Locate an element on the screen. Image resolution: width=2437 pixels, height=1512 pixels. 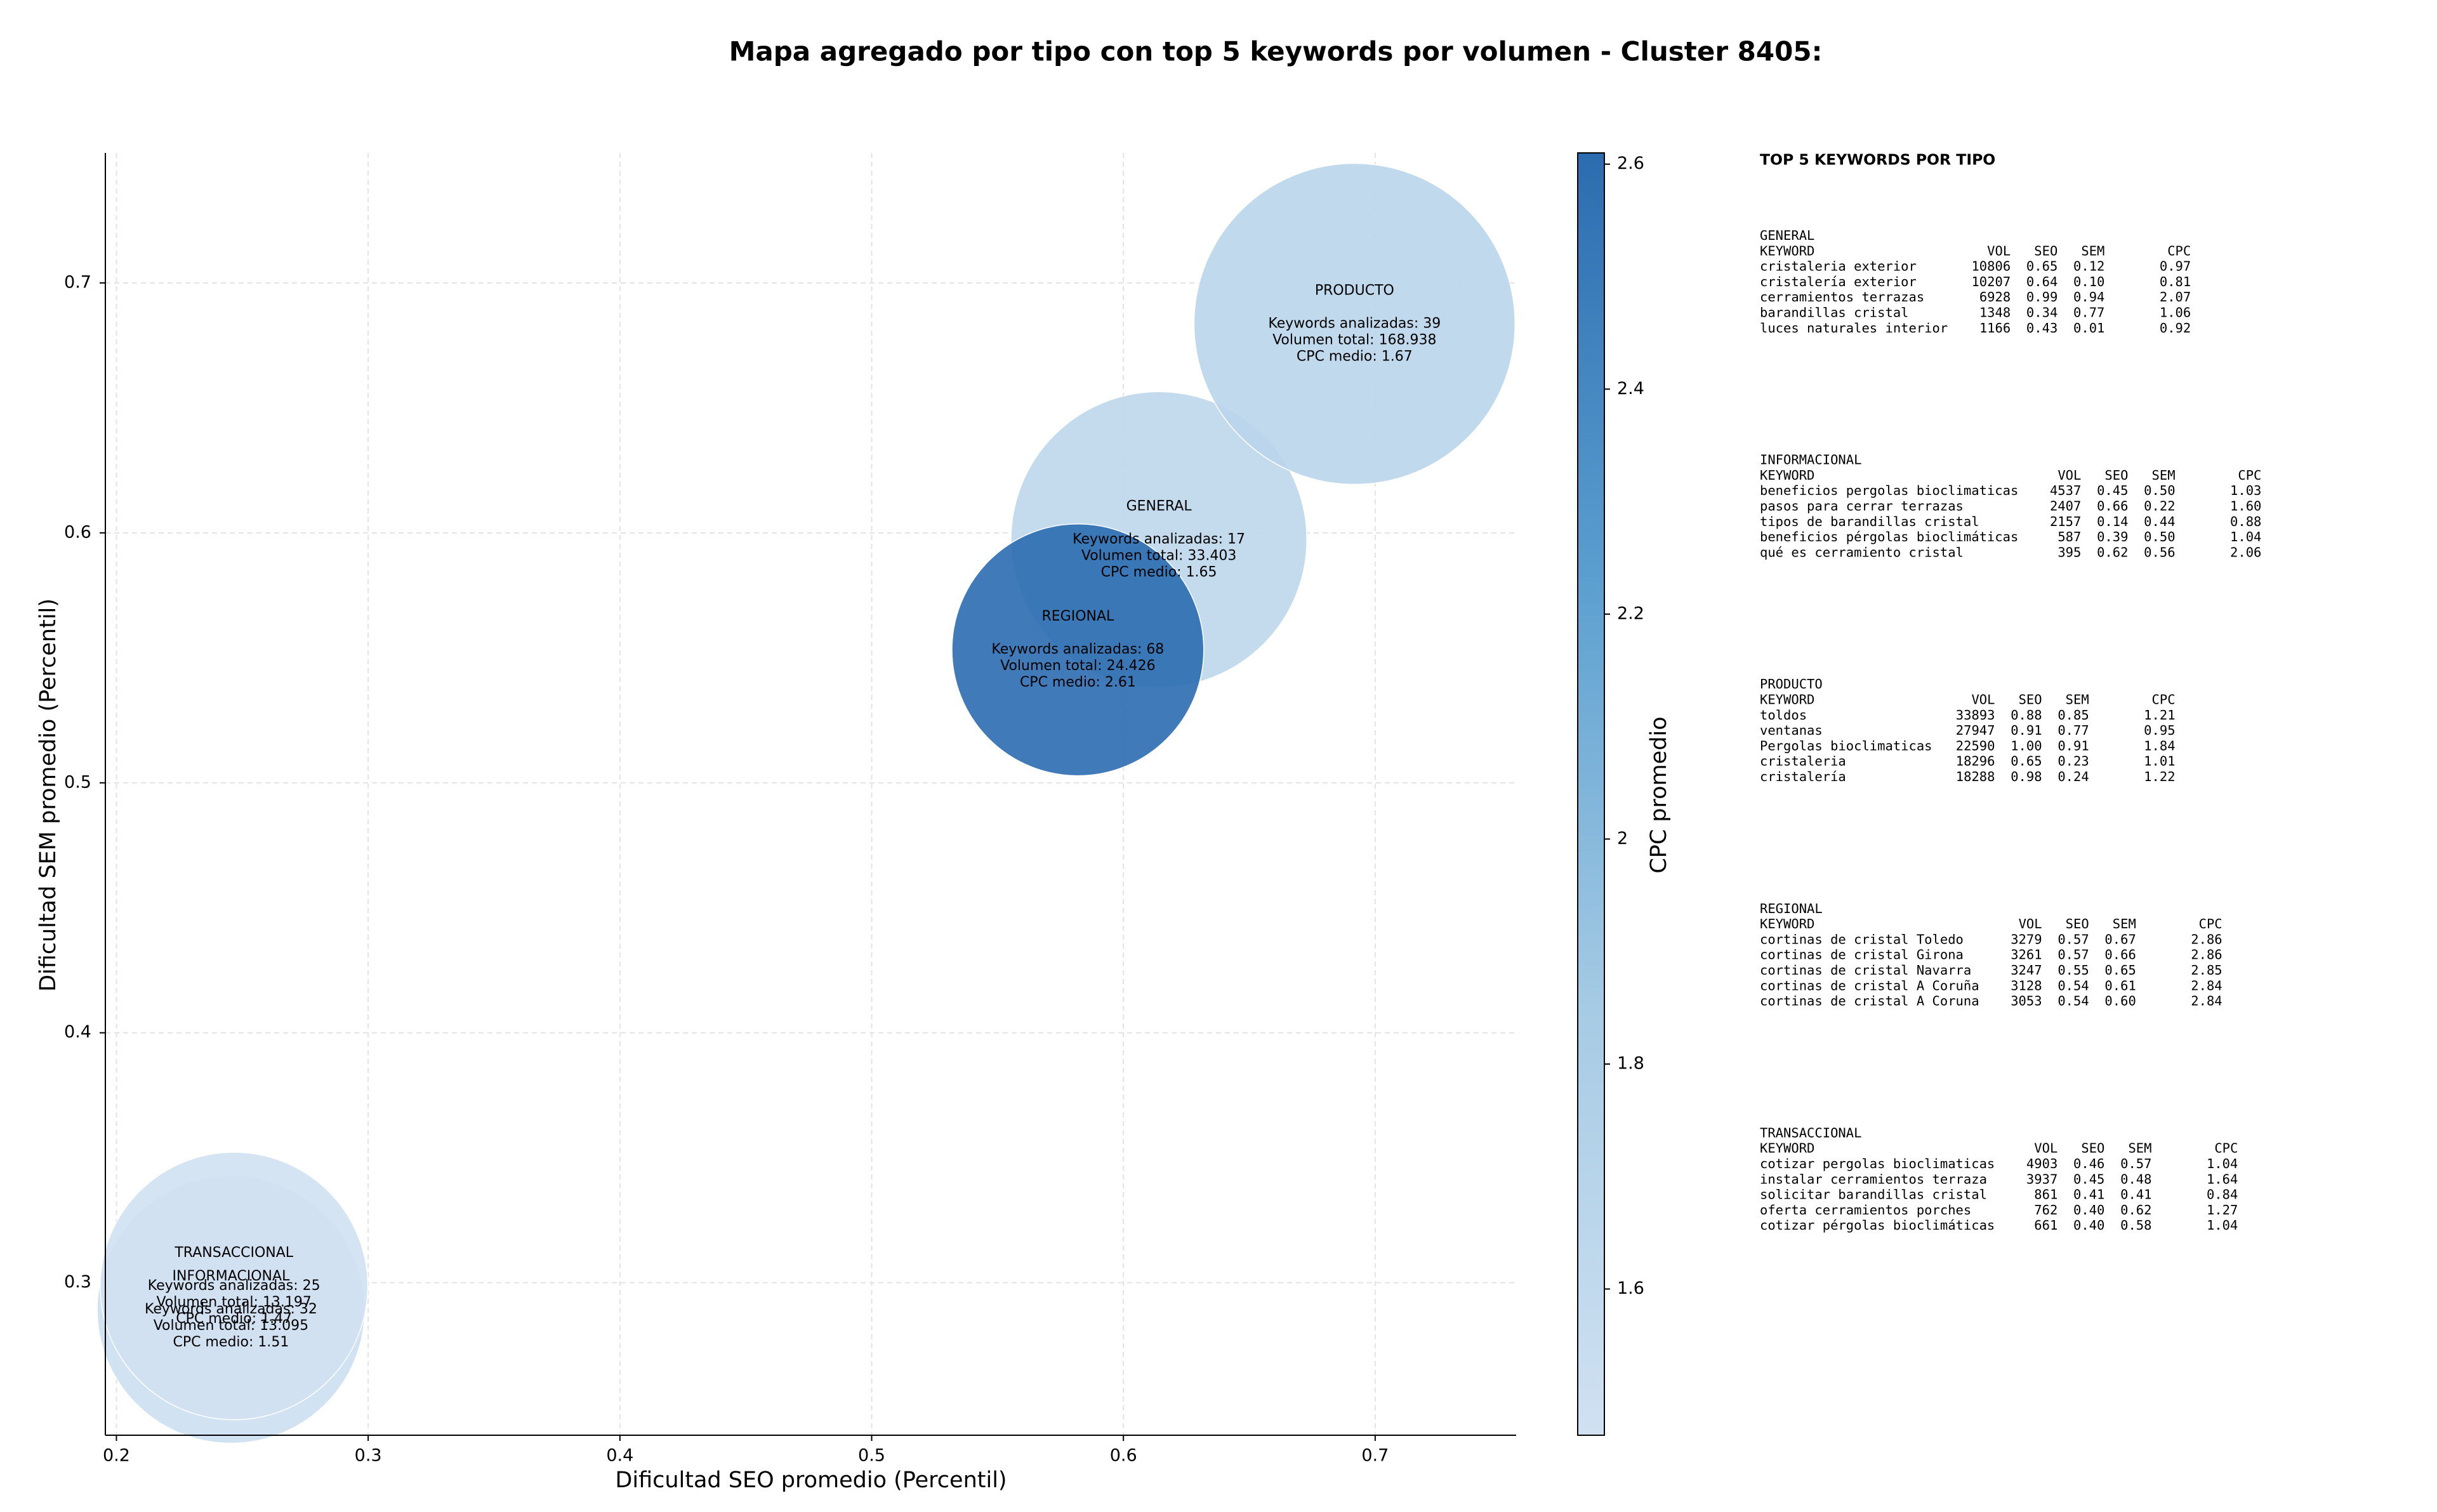
table-cell: 0.85 is located at coordinates (2073, 715).